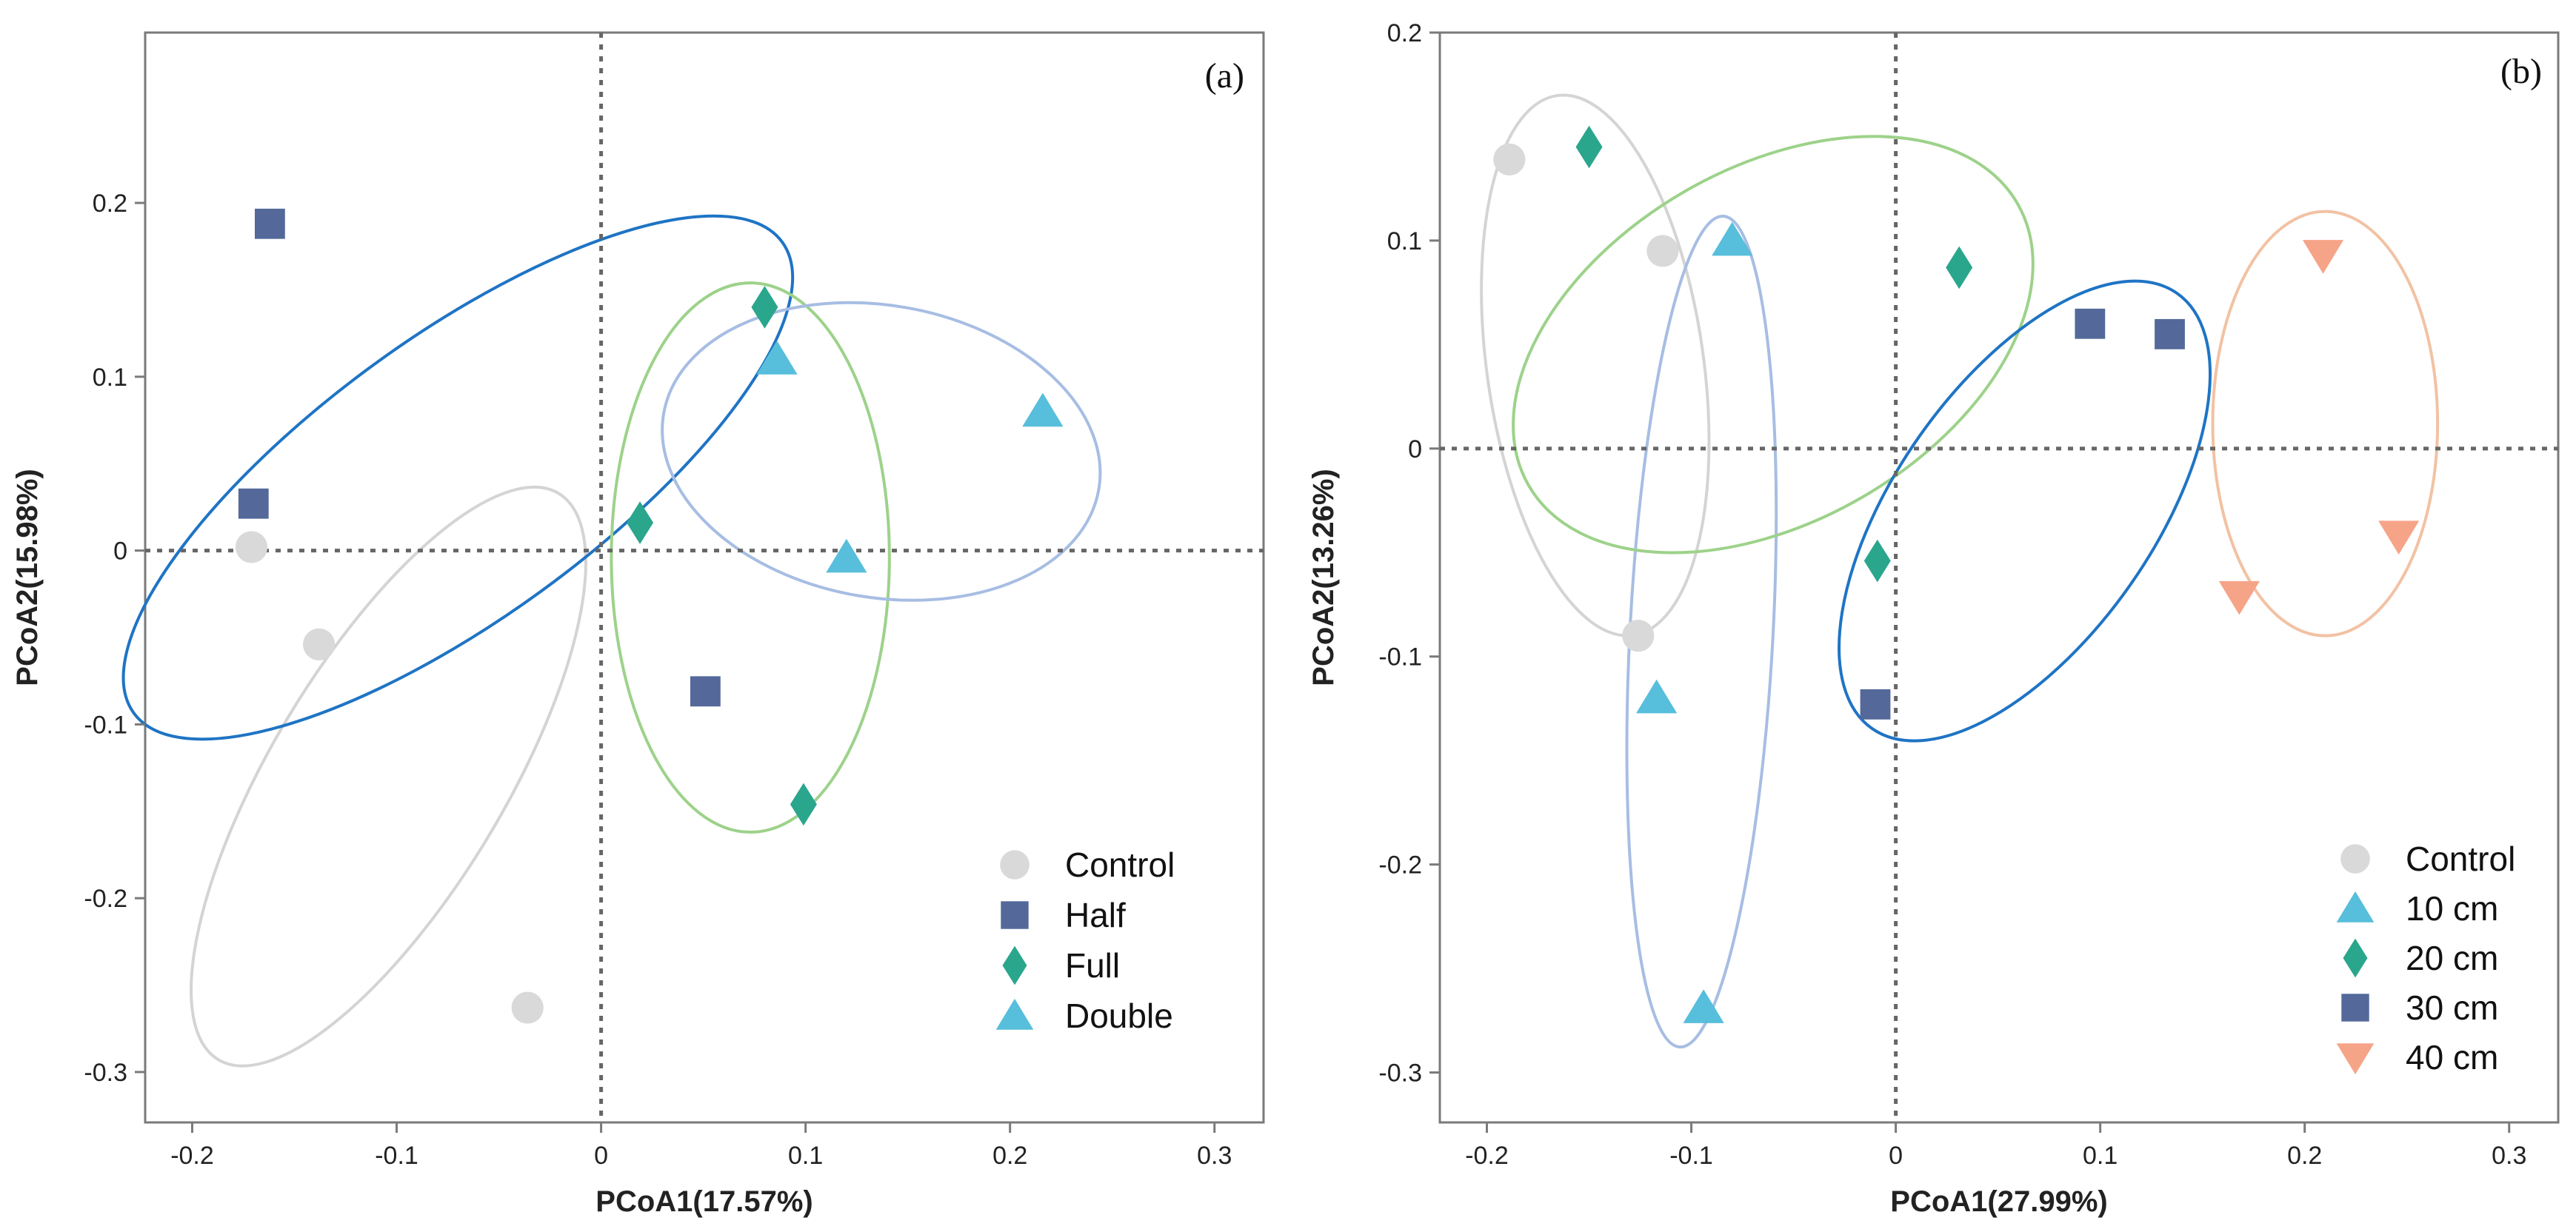 Image resolution: width=2576 pixels, height=1232 pixels. I want to click on panel-b-xlabel: PCoA1(27.99%), so click(1998, 1201).